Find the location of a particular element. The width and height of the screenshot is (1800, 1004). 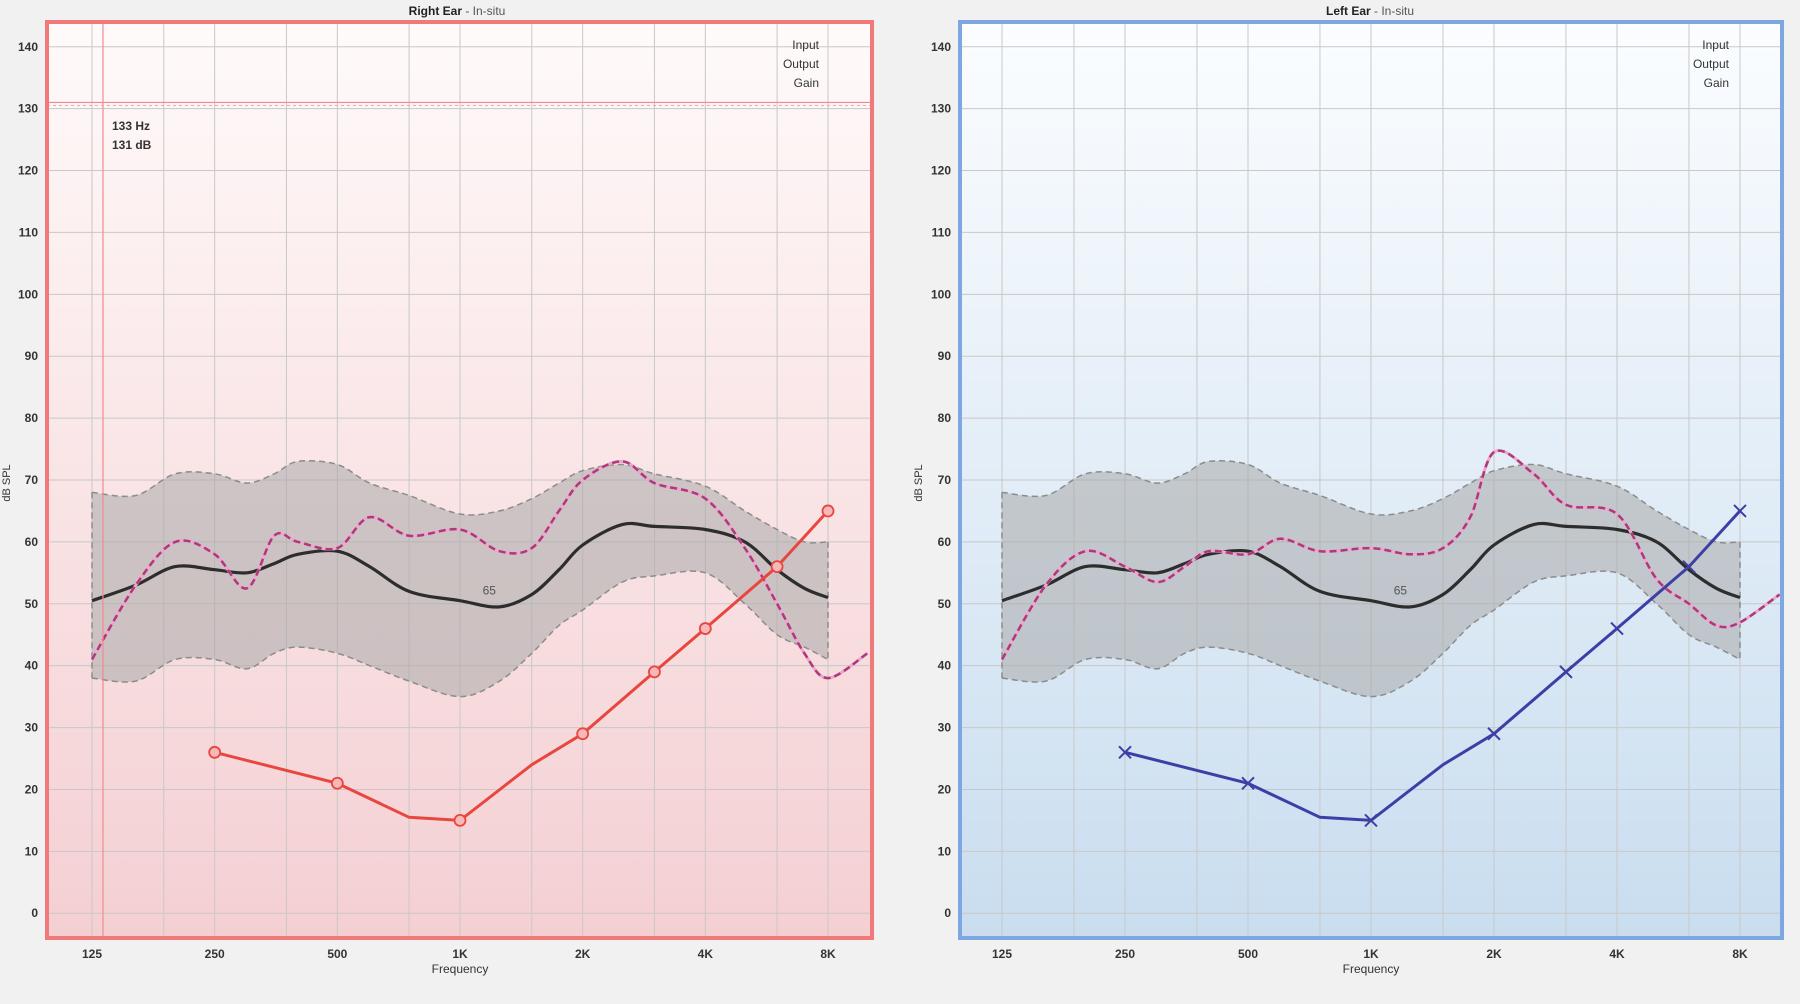

chart-title-ear: Right Ear is located at coordinates (436, 11).